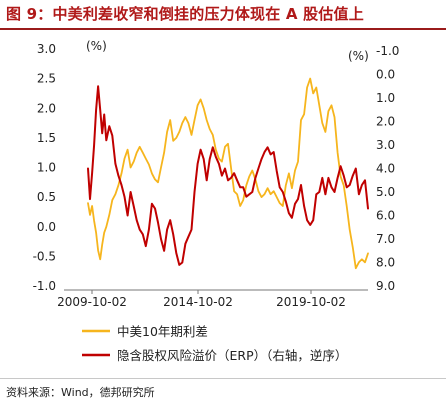  I want to click on left-axis-tick-label: 2.5, so click(46, 79).